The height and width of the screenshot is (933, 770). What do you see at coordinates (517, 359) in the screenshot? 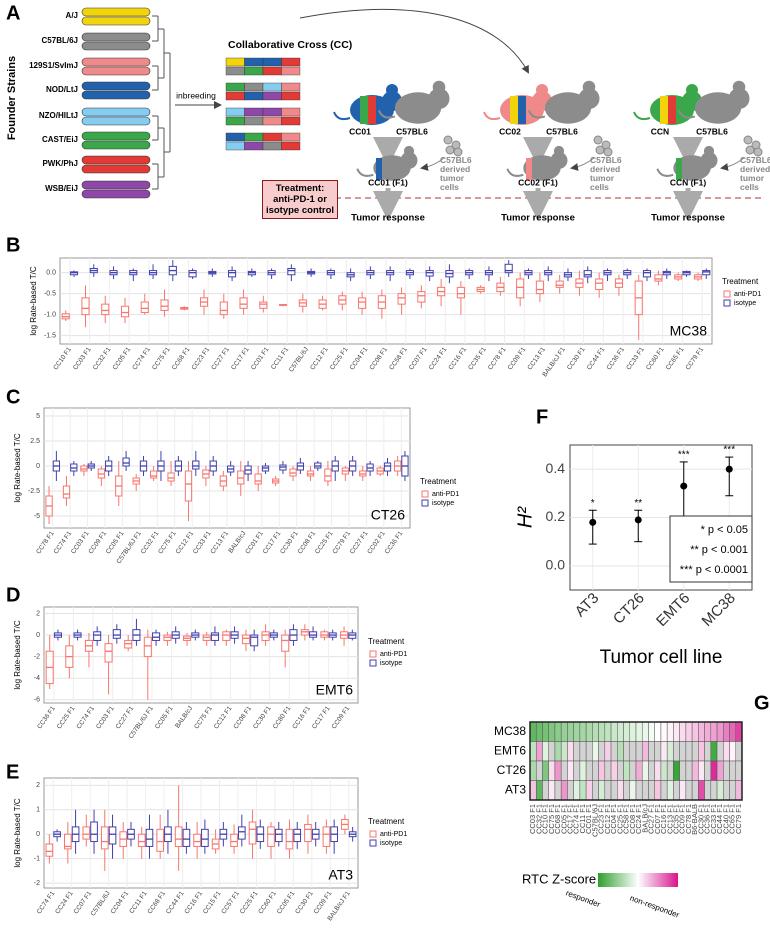
I see `x-tick-label: CC09 F1` at bounding box center [517, 359].